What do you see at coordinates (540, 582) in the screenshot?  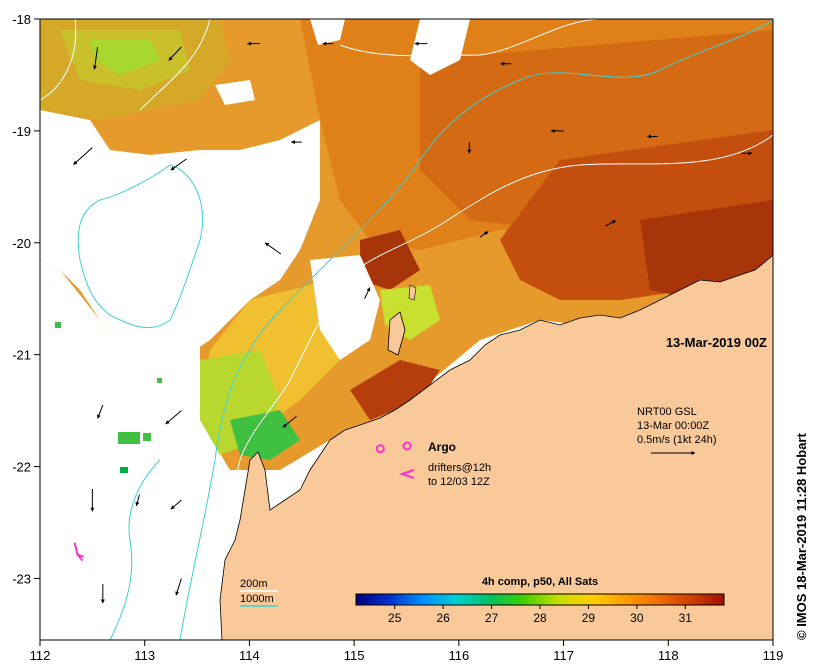 I see `colorbar-title: 4h comp, p50, All Sats` at bounding box center [540, 582].